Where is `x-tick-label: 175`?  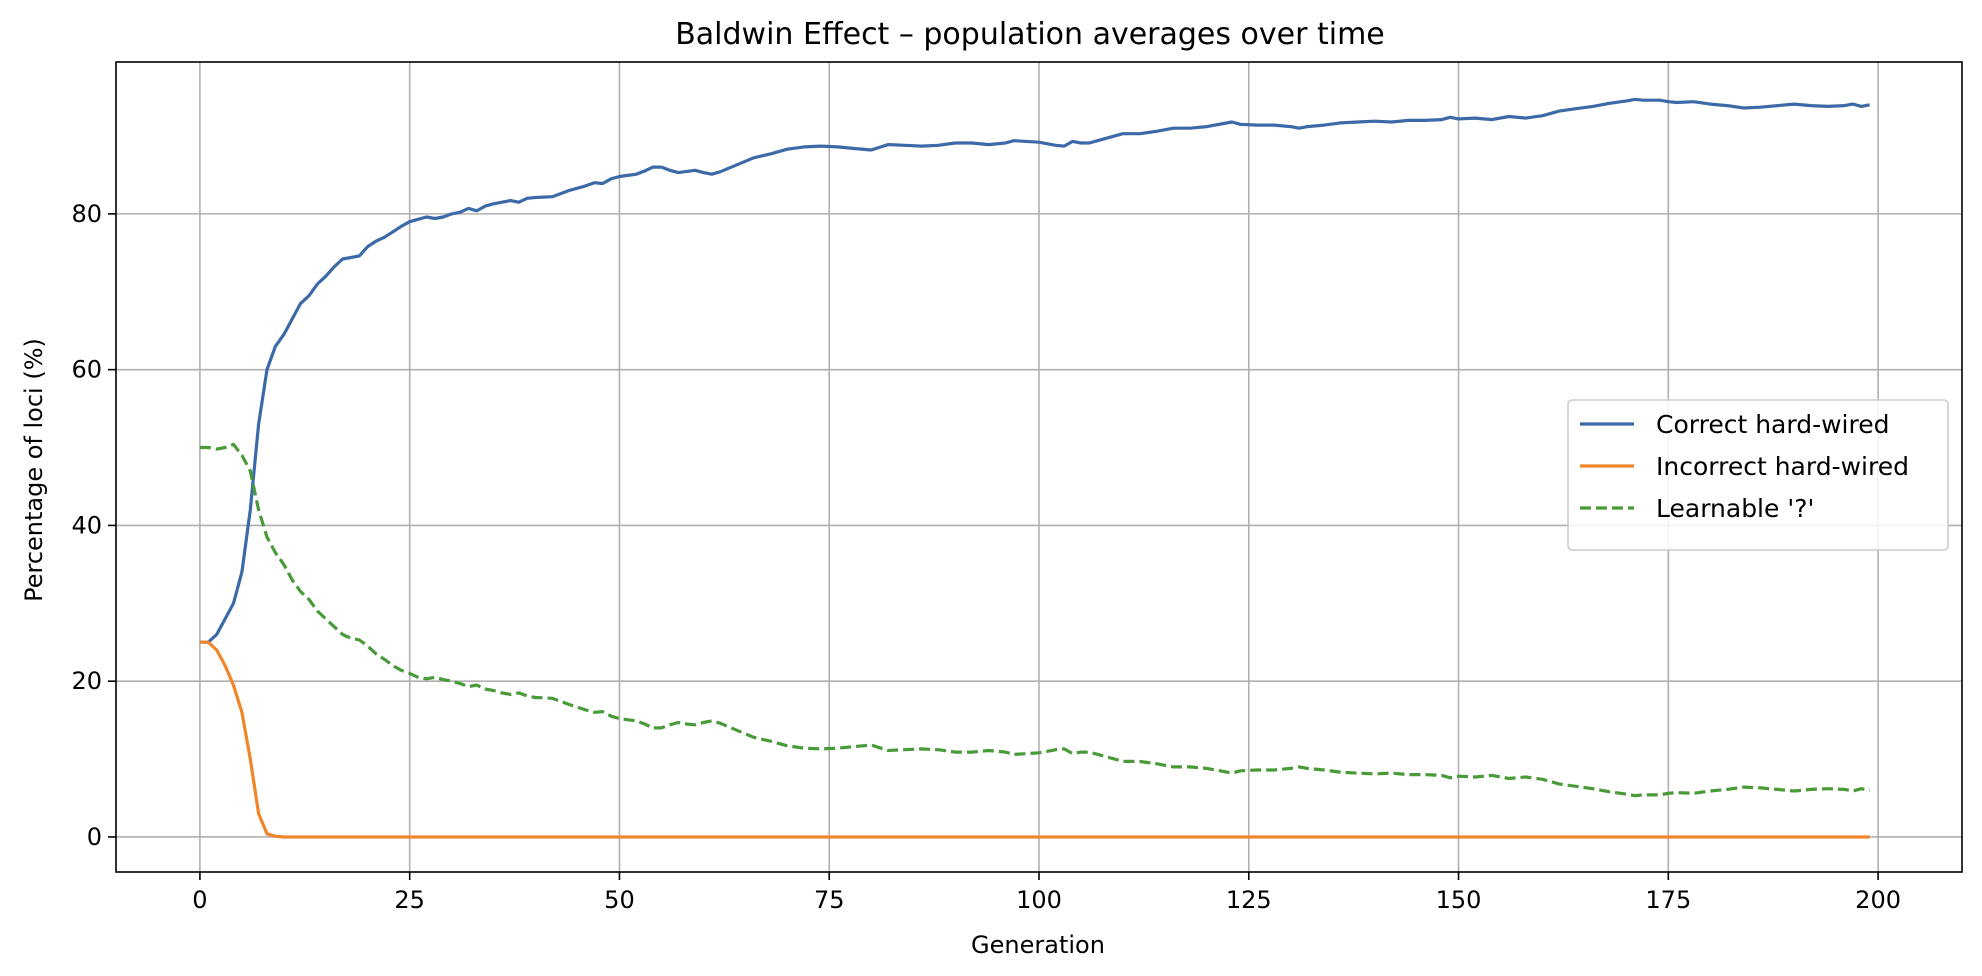
x-tick-label: 175 is located at coordinates (1668, 900).